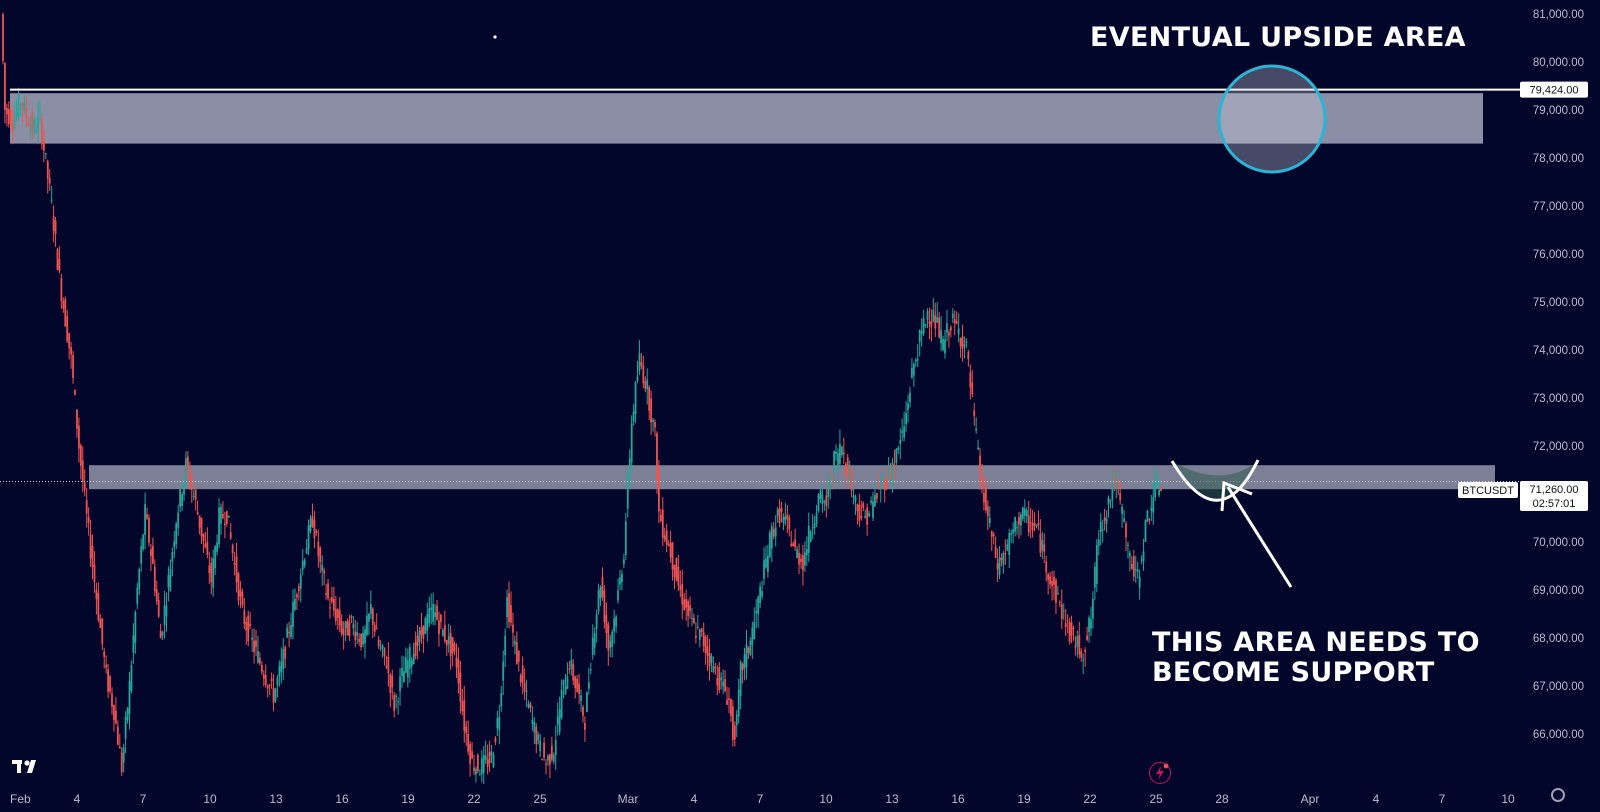 The width and height of the screenshot is (1600, 812). What do you see at coordinates (1558, 795) in the screenshot?
I see `settings-gear-icon` at bounding box center [1558, 795].